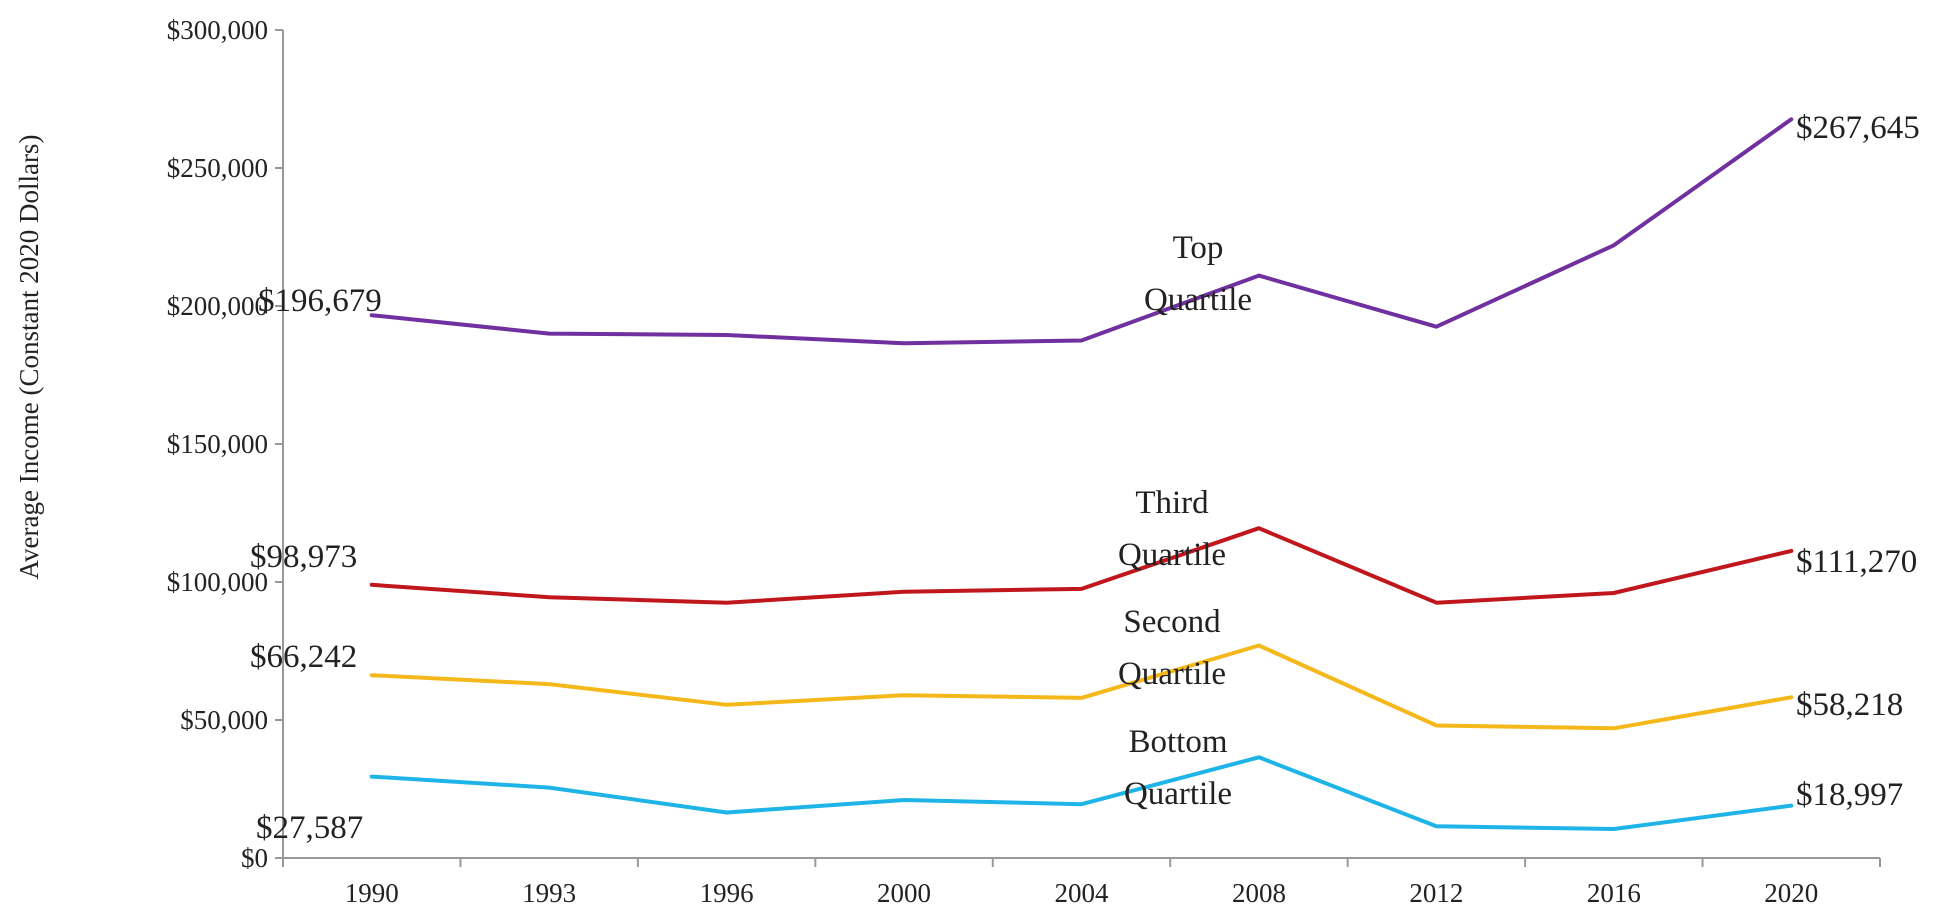 The image size is (1959, 920). Describe the element at coordinates (217, 582) in the screenshot. I see `y-tick-label: $100,000` at that location.